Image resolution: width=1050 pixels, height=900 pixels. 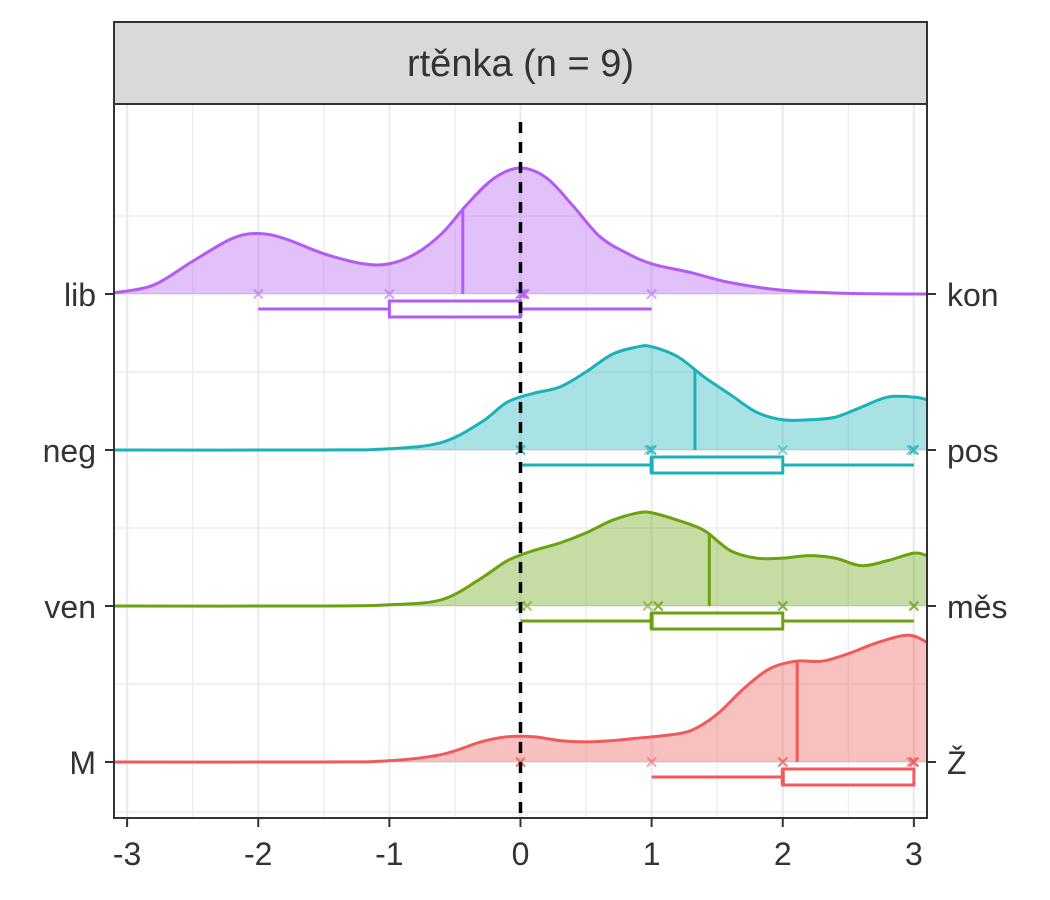 I want to click on series-neg, so click(x=520, y=409).